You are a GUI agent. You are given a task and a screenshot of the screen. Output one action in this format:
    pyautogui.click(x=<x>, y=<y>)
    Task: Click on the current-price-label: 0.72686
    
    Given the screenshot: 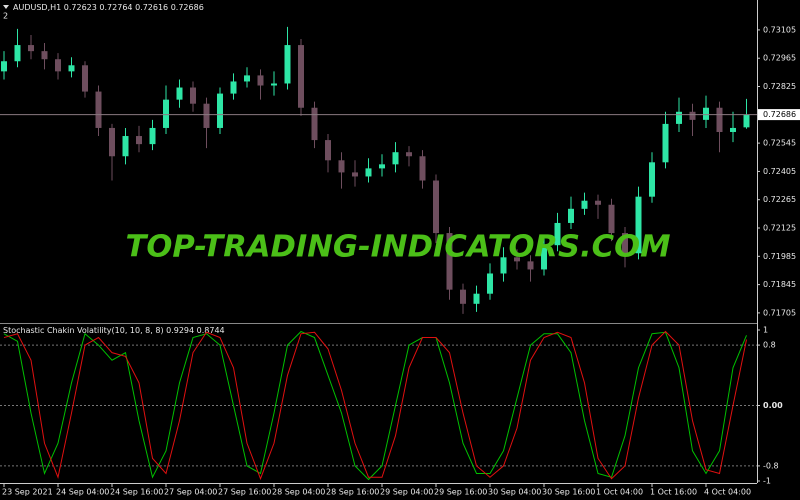 What is the action you would take?
    pyautogui.click(x=779, y=114)
    